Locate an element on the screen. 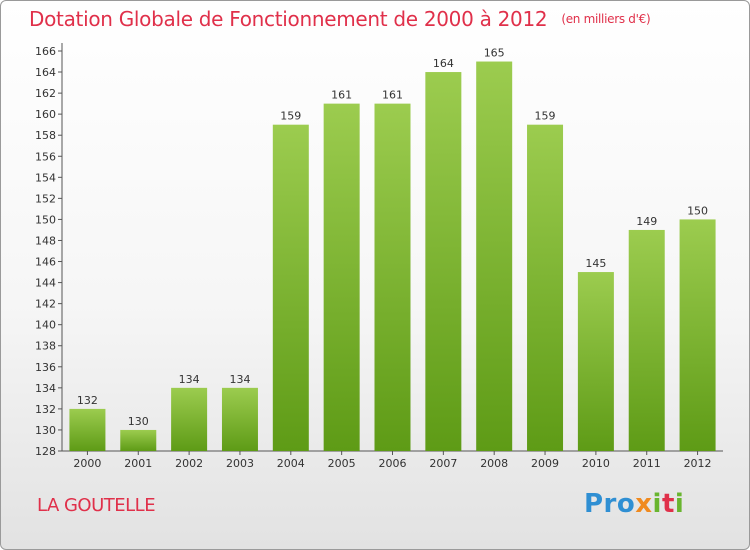 The image size is (750, 550). chart-subtitle: (en milliers d'€) is located at coordinates (606, 19).